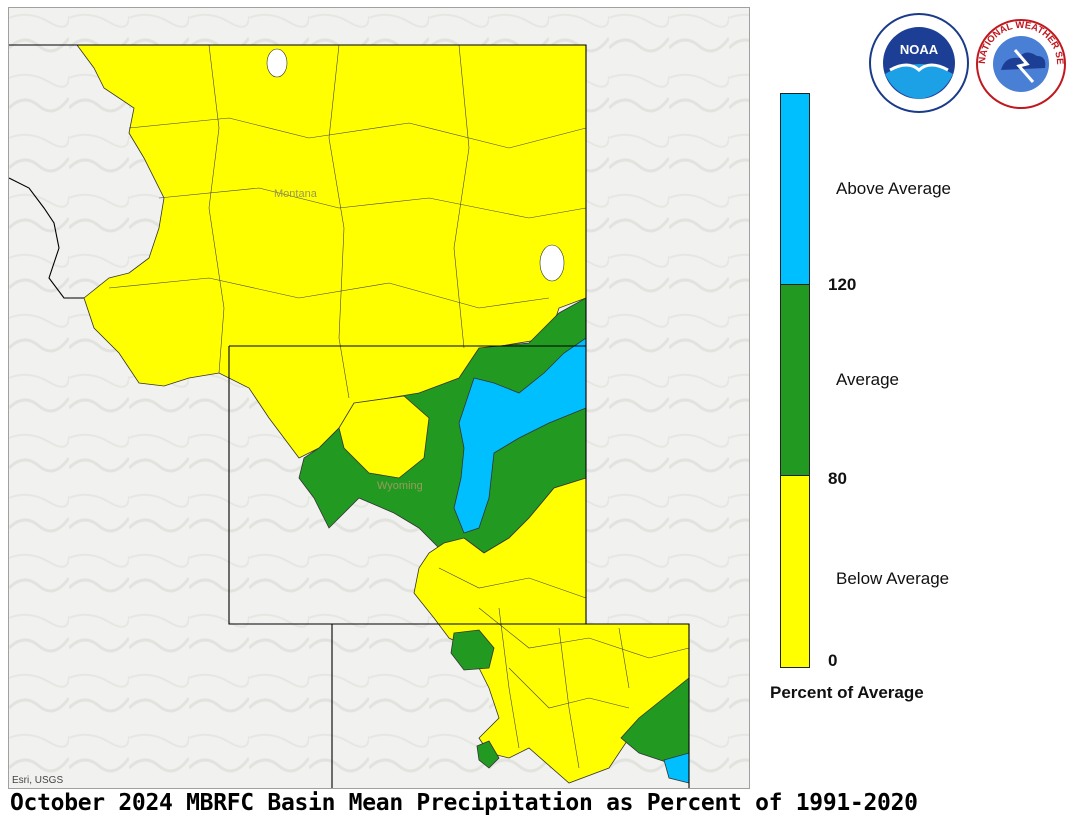 Image resolution: width=1076 pixels, height=834 pixels. Describe the element at coordinates (919, 49) in the screenshot. I see `noaa-logo-text: NOAA` at that location.